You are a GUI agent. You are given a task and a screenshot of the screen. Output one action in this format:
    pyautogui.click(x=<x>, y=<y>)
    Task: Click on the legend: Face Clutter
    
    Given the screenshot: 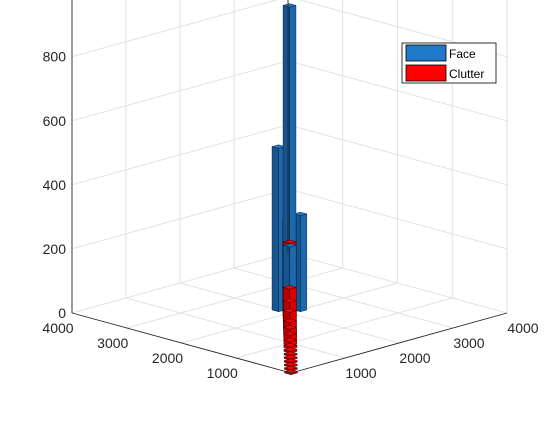 What is the action you would take?
    pyautogui.click(x=449, y=63)
    